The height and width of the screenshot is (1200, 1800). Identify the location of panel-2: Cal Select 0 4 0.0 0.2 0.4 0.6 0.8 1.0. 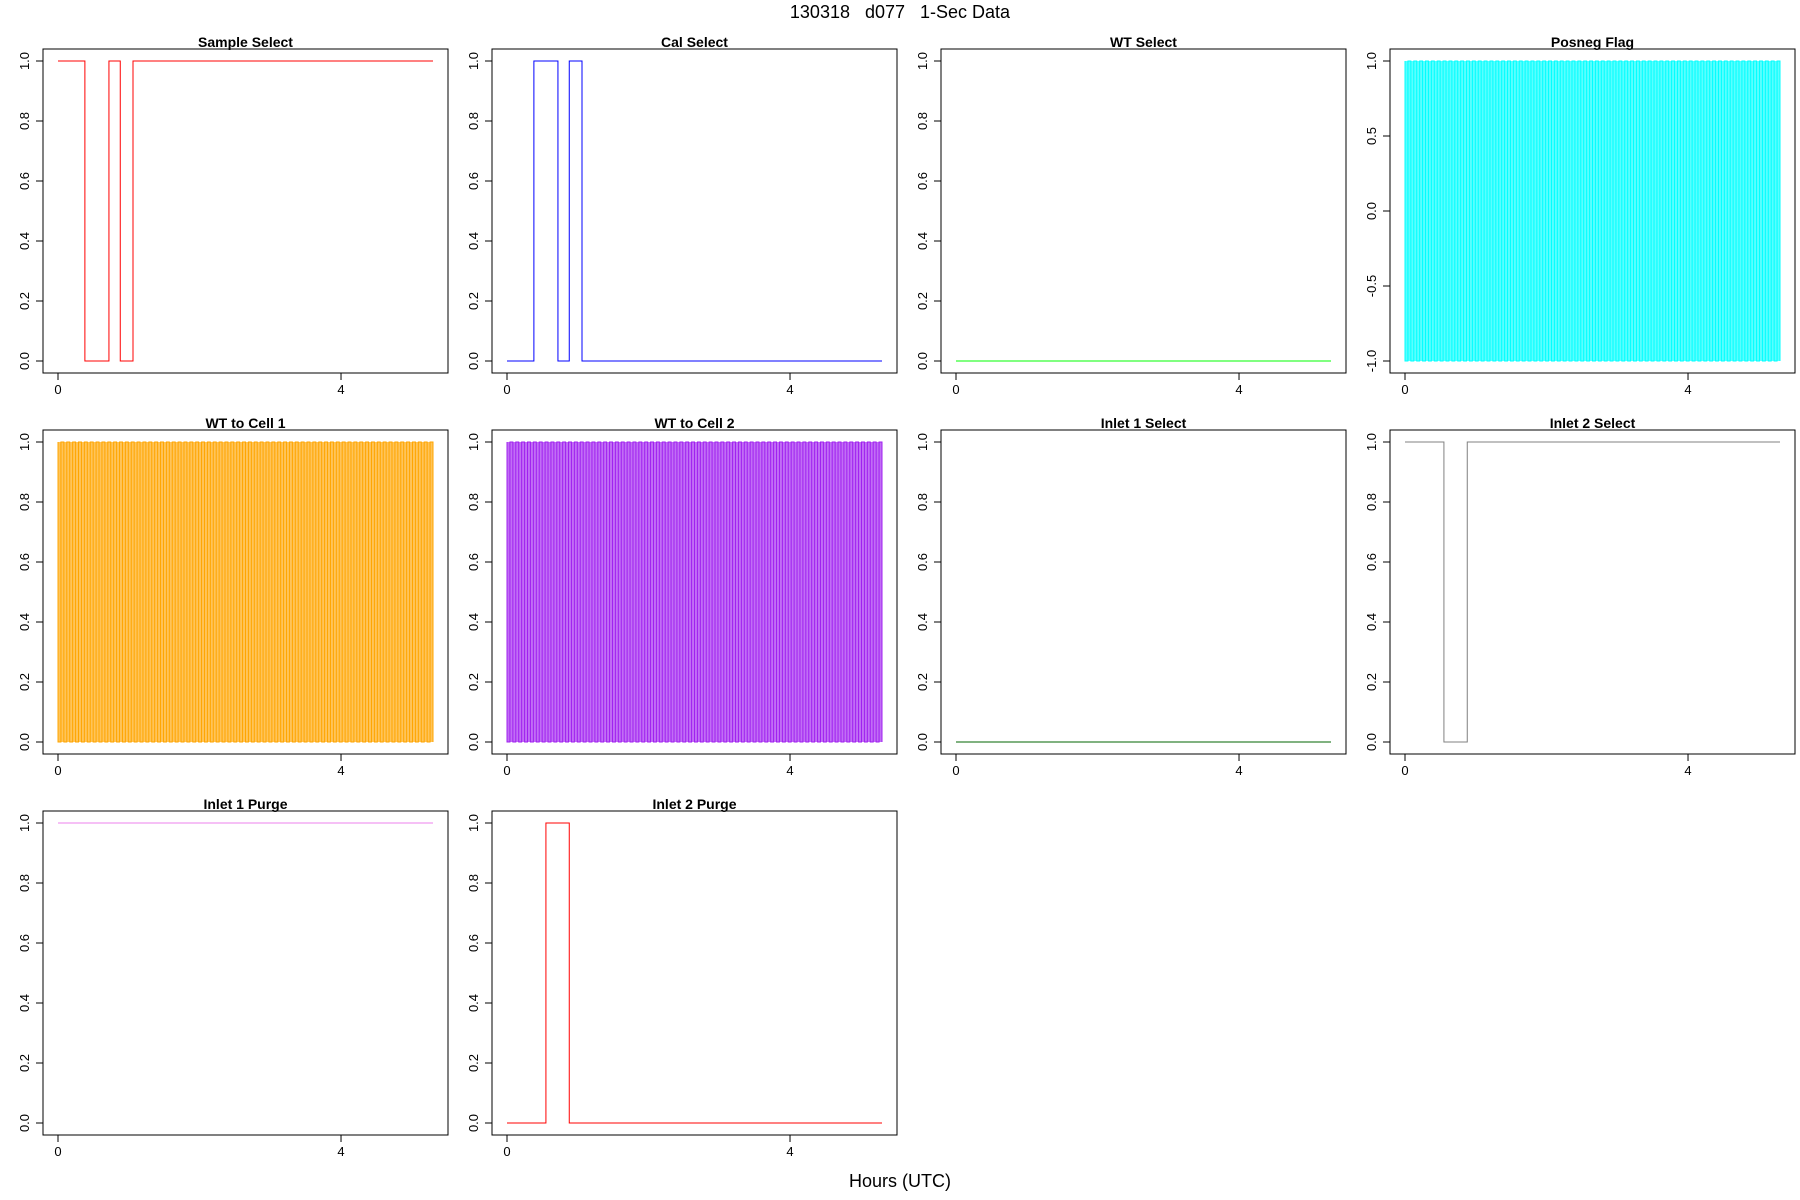
(682, 215).